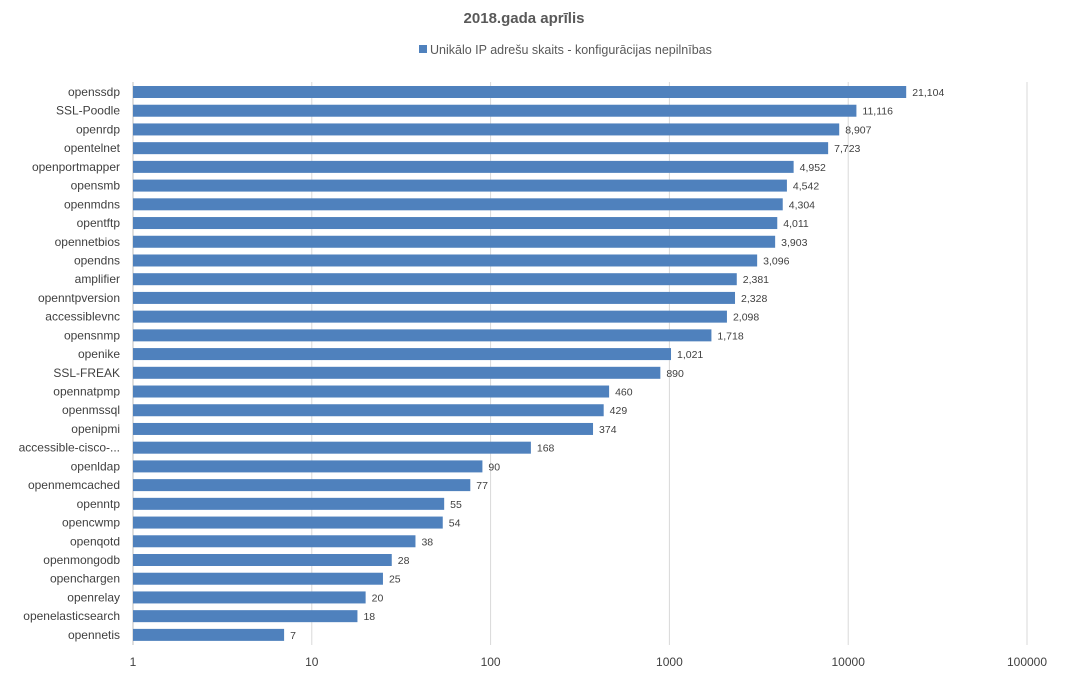 Image resolution: width=1075 pixels, height=681 pixels. What do you see at coordinates (624, 393) in the screenshot?
I see `data-label: 460` at bounding box center [624, 393].